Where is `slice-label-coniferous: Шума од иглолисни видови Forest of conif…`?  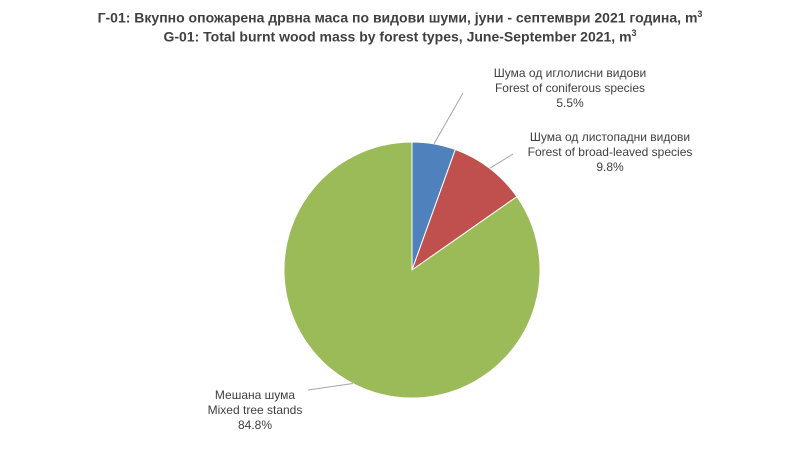
slice-label-coniferous: Шума од иглолисни видови Forest of conif… is located at coordinates (570, 88).